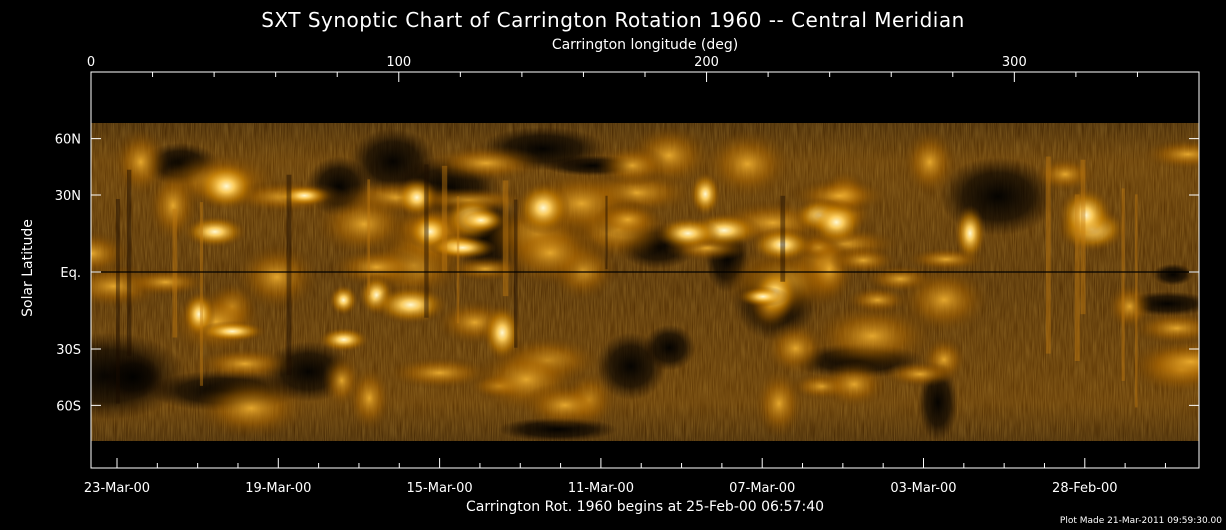  Describe the element at coordinates (68, 140) in the screenshot. I see `y-tick-label: 60N` at that location.